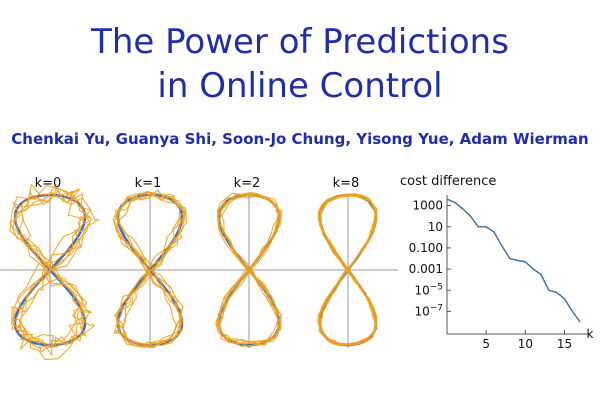  I want to click on panel-1-trajectory, so click(149, 269).